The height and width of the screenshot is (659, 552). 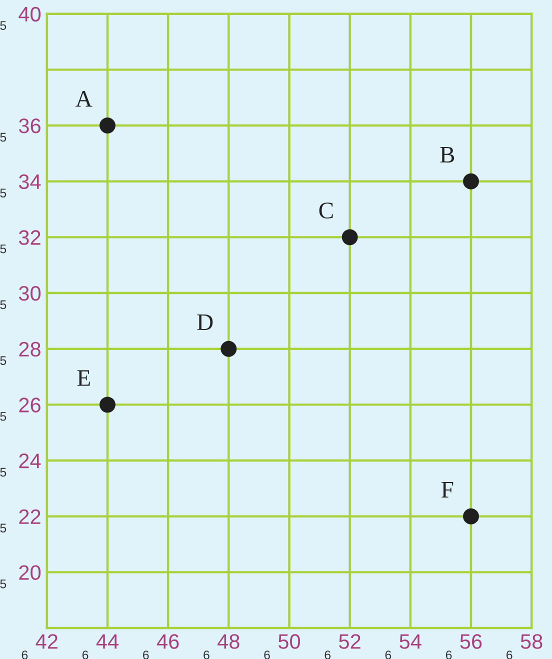 I want to click on annotation: F, so click(x=447, y=490).